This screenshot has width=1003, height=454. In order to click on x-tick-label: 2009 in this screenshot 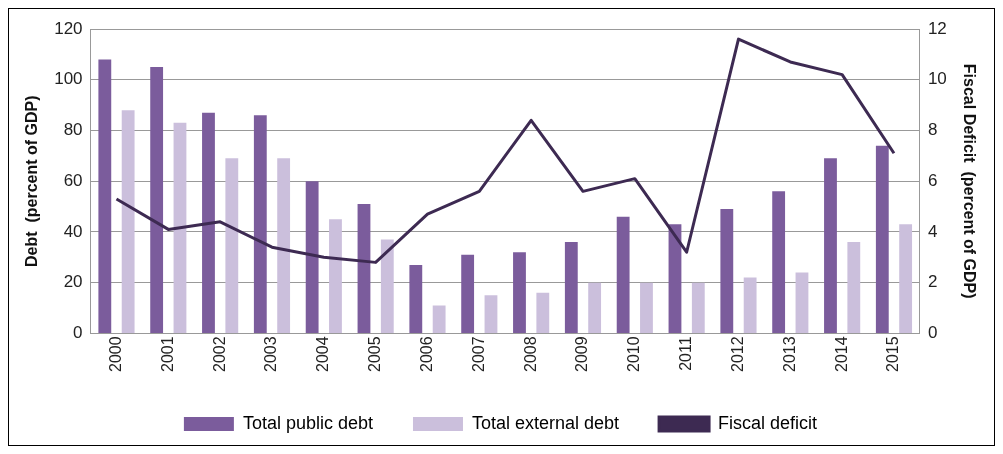, I will do `click(582, 354)`.